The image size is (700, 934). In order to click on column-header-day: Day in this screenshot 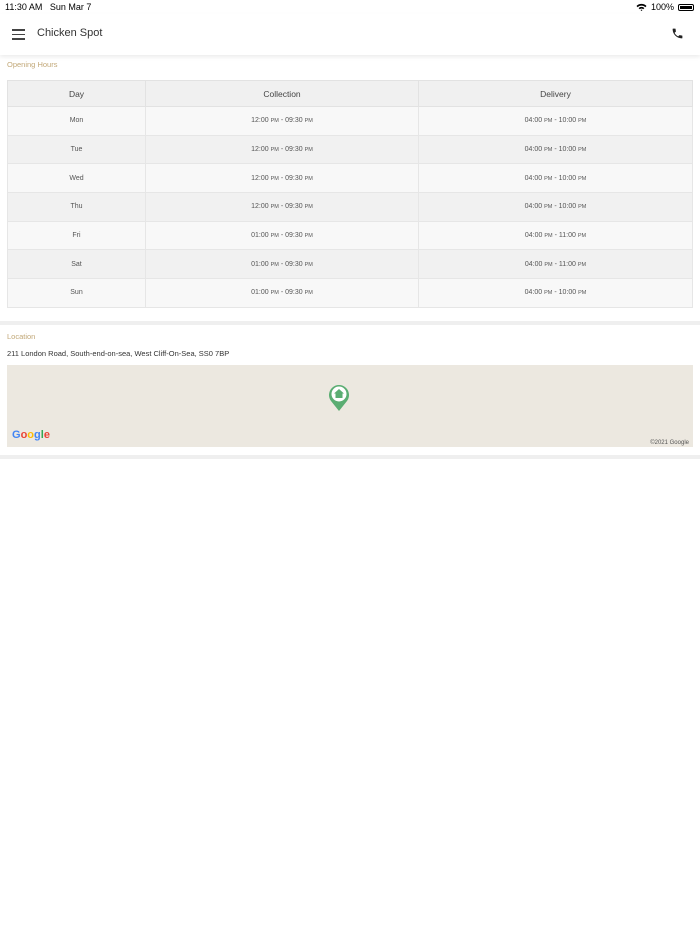, I will do `click(76, 93)`.